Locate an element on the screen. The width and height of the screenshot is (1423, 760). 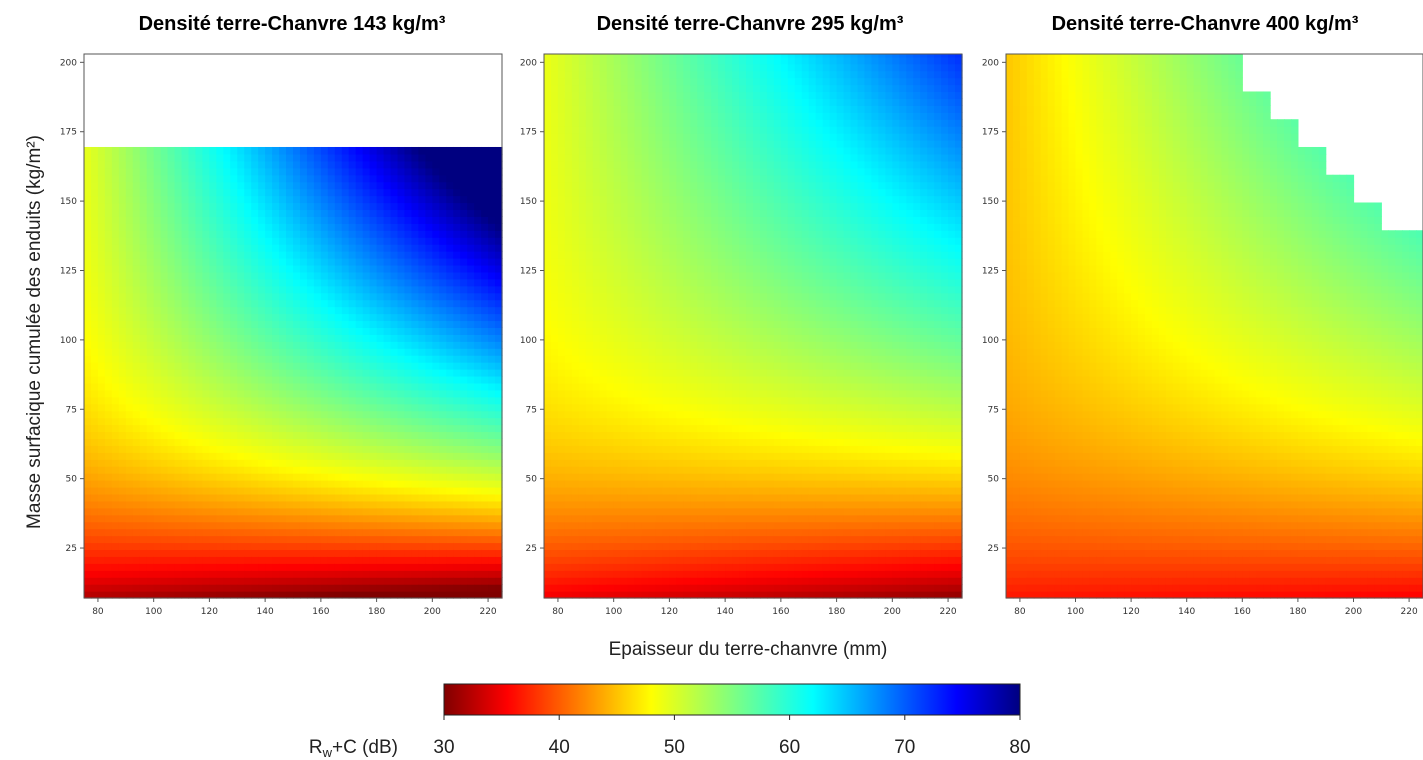
y-tick-label: 125 is located at coordinates (68, 271).